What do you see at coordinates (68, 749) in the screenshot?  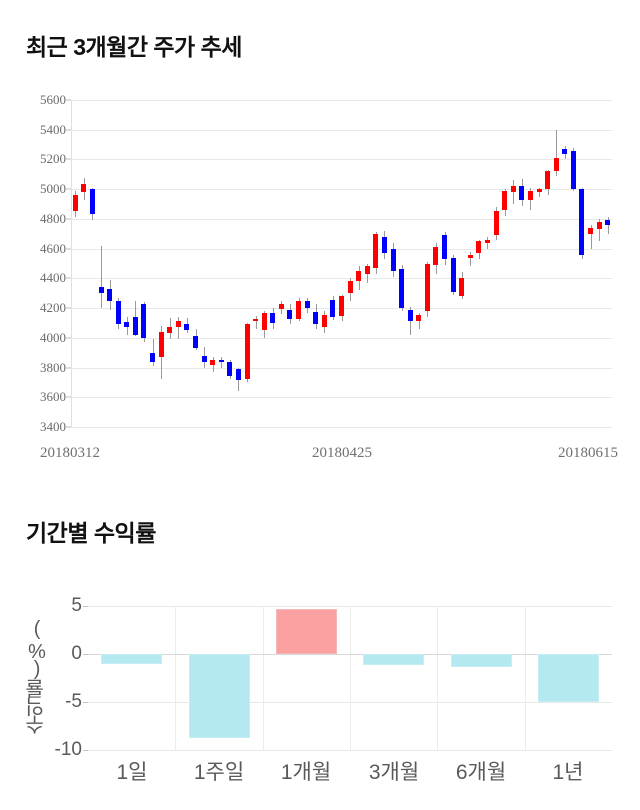 I see `y-tick-label: -10` at bounding box center [68, 749].